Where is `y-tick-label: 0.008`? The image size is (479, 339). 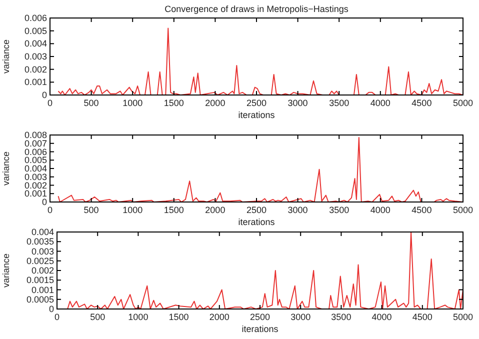 y-tick-label: 0.008 is located at coordinates (35, 135).